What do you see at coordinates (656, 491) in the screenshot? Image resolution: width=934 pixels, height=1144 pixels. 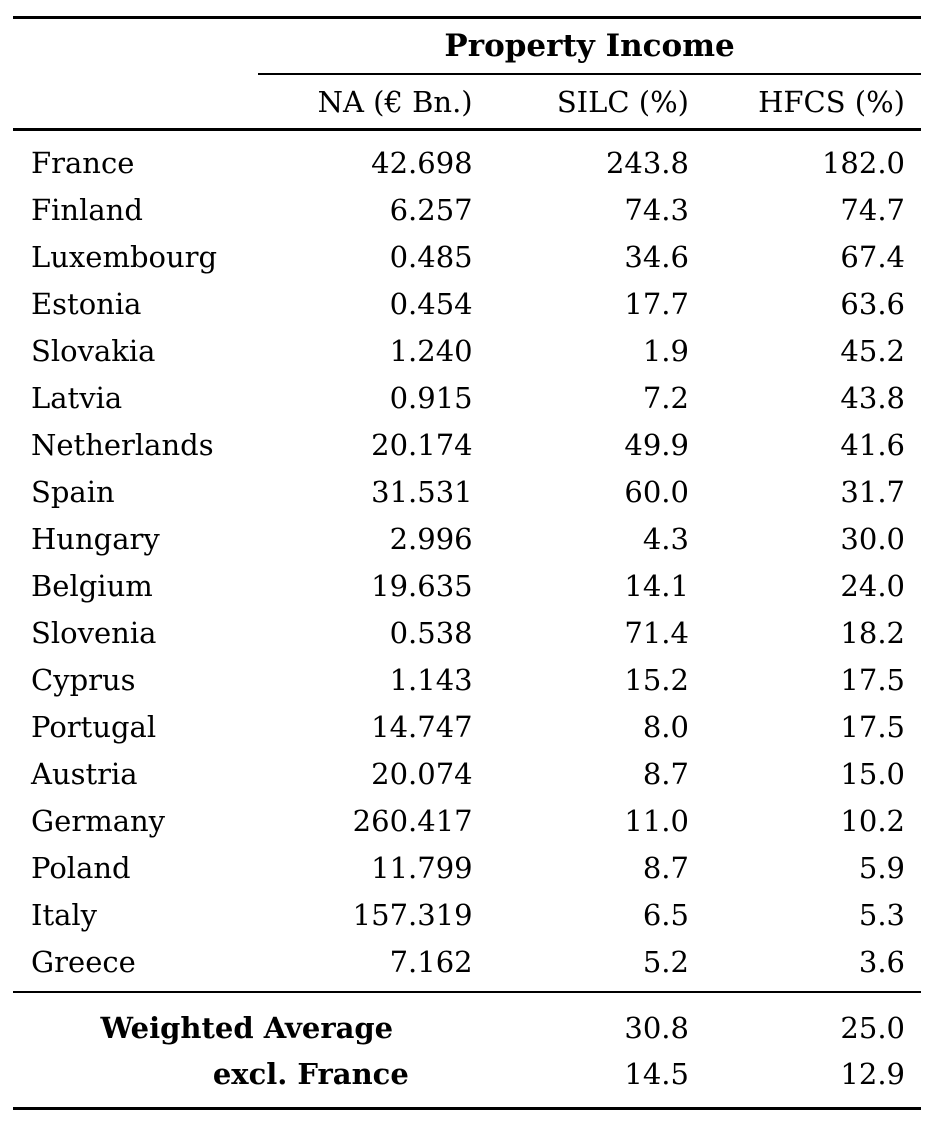 I see `silc-value-cell: 60.0` at bounding box center [656, 491].